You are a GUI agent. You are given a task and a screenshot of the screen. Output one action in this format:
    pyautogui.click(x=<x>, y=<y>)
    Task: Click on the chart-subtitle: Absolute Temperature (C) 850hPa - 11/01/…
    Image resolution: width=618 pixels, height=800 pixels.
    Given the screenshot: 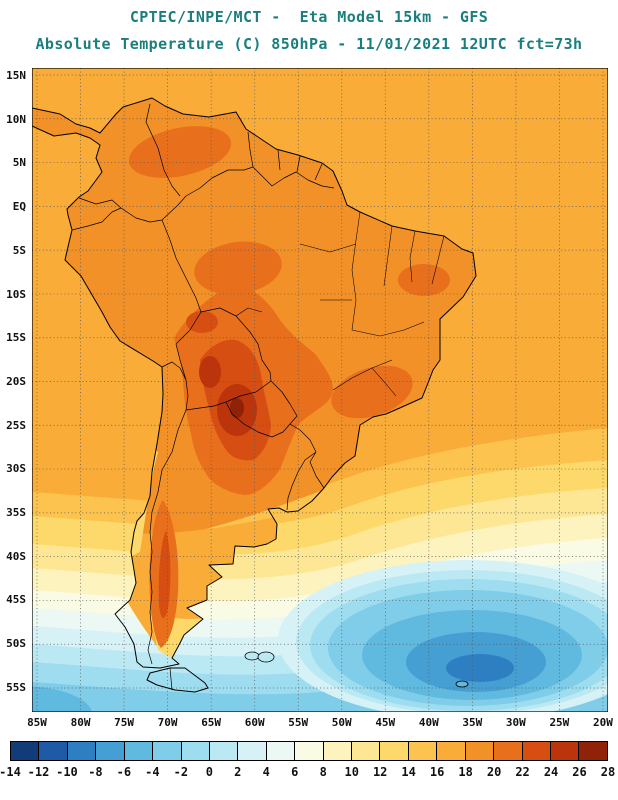 What is the action you would take?
    pyautogui.click(x=309, y=44)
    